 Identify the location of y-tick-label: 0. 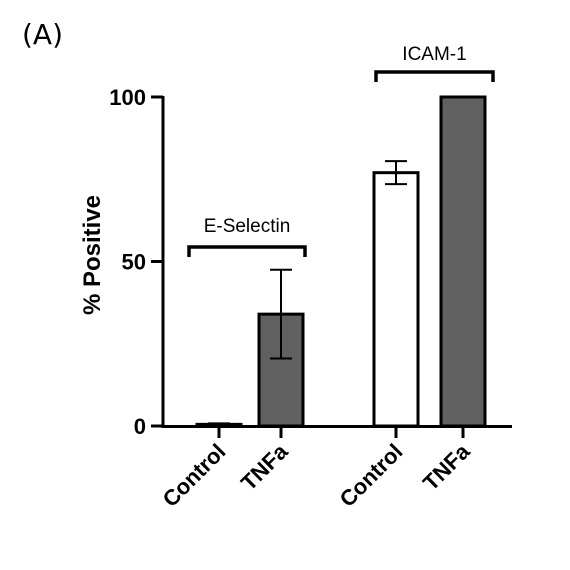
(140, 426).